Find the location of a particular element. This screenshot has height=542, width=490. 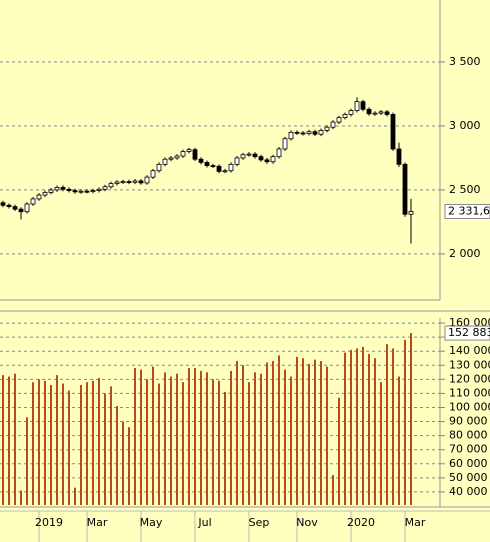

y-tick-label: 70 000 is located at coordinates (468, 449).